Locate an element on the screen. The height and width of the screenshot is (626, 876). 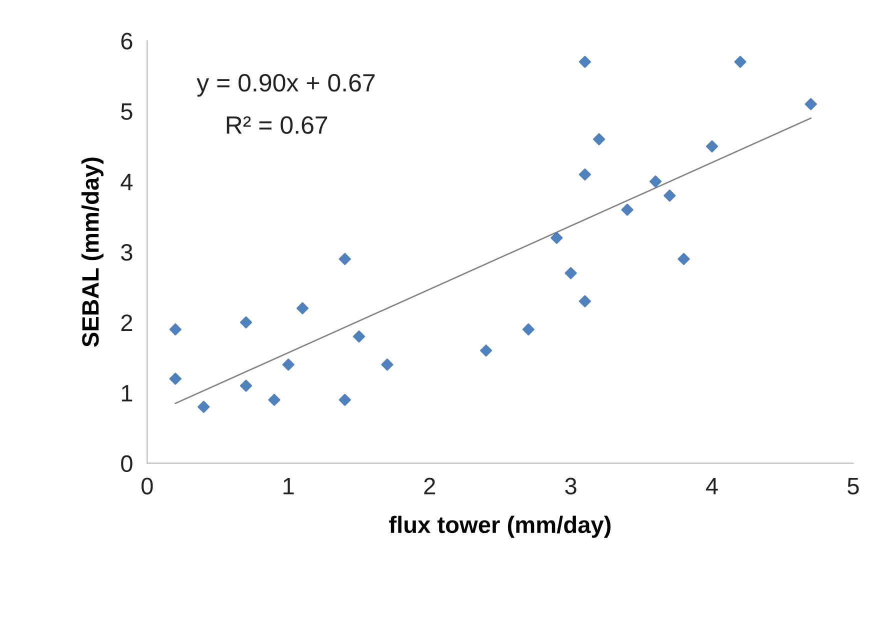
y-tick-label: 6 is located at coordinates (126, 41).